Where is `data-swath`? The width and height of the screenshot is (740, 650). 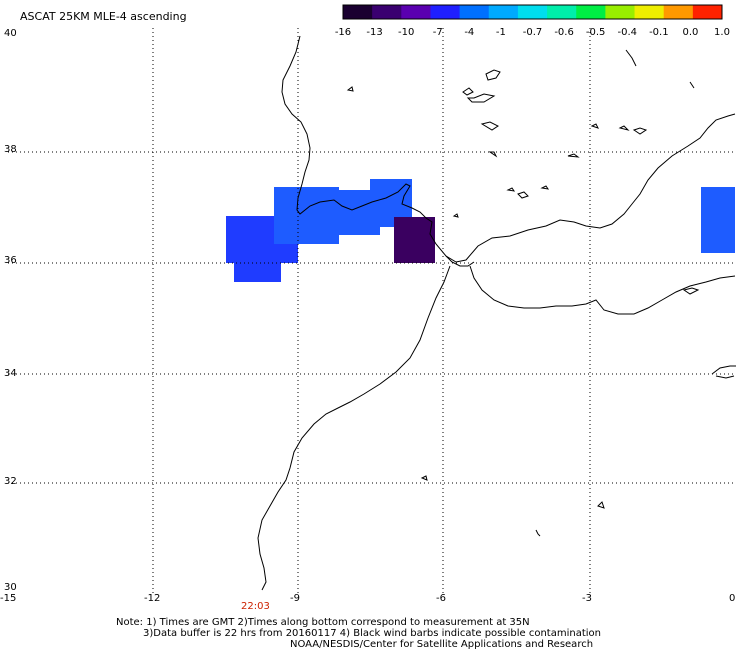
data-swath is located at coordinates (480, 230).